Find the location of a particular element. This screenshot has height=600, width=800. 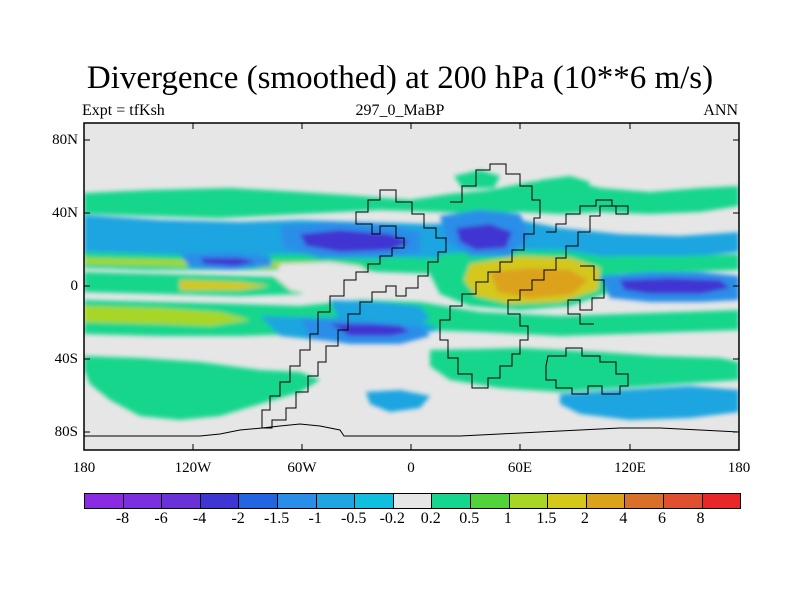

coastline-asia-oceania is located at coordinates (586, 295).